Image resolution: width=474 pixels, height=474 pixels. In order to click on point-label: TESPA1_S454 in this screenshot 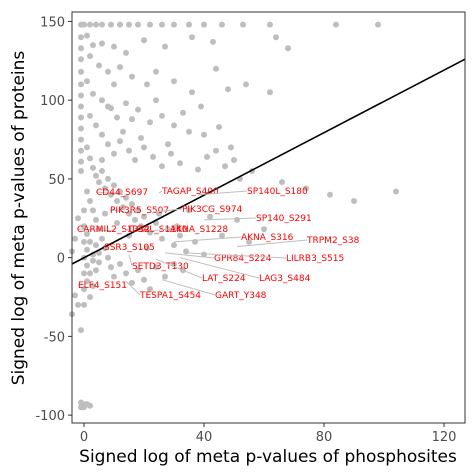, I will do `click(170, 296)`.